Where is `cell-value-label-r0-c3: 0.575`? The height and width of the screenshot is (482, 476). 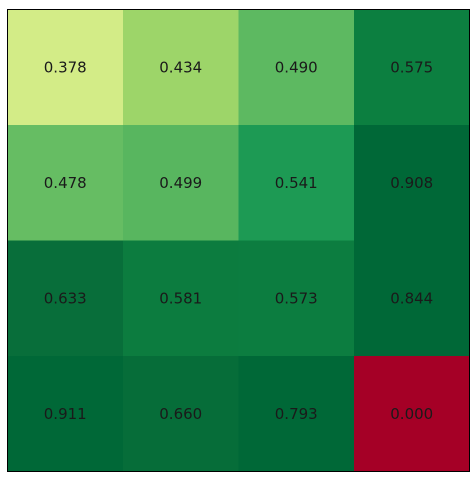
cell-value-label-r0-c3: 0.575 is located at coordinates (411, 67).